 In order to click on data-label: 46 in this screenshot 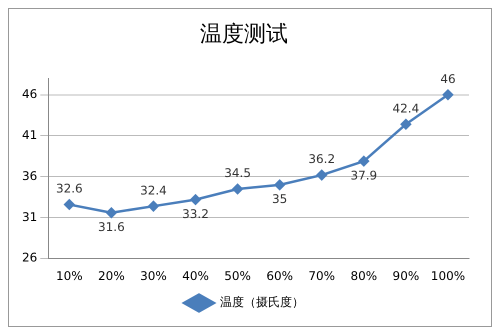, I will do `click(448, 79)`.